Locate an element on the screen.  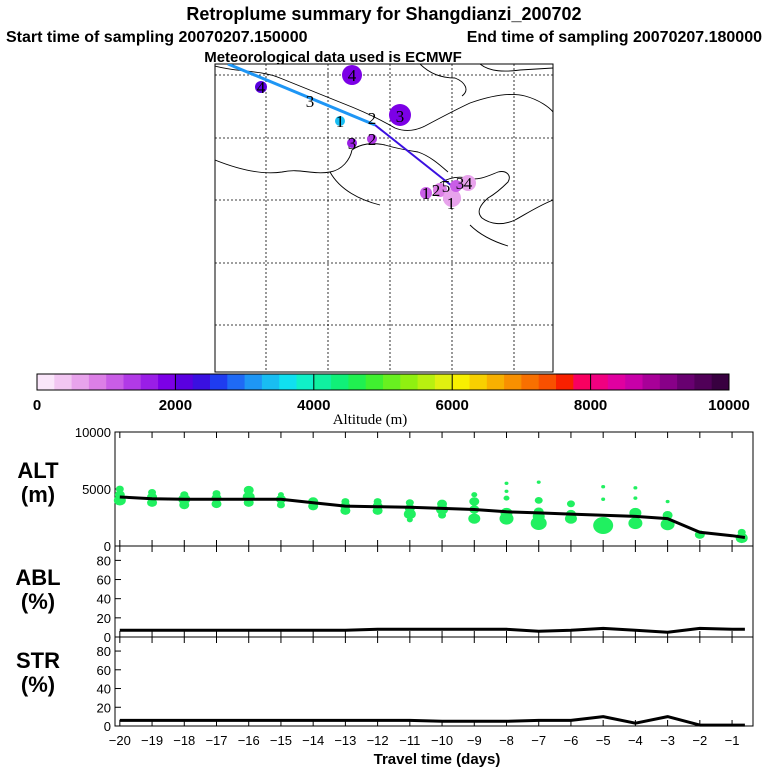
x-tick-label: −17 is located at coordinates (216, 740).